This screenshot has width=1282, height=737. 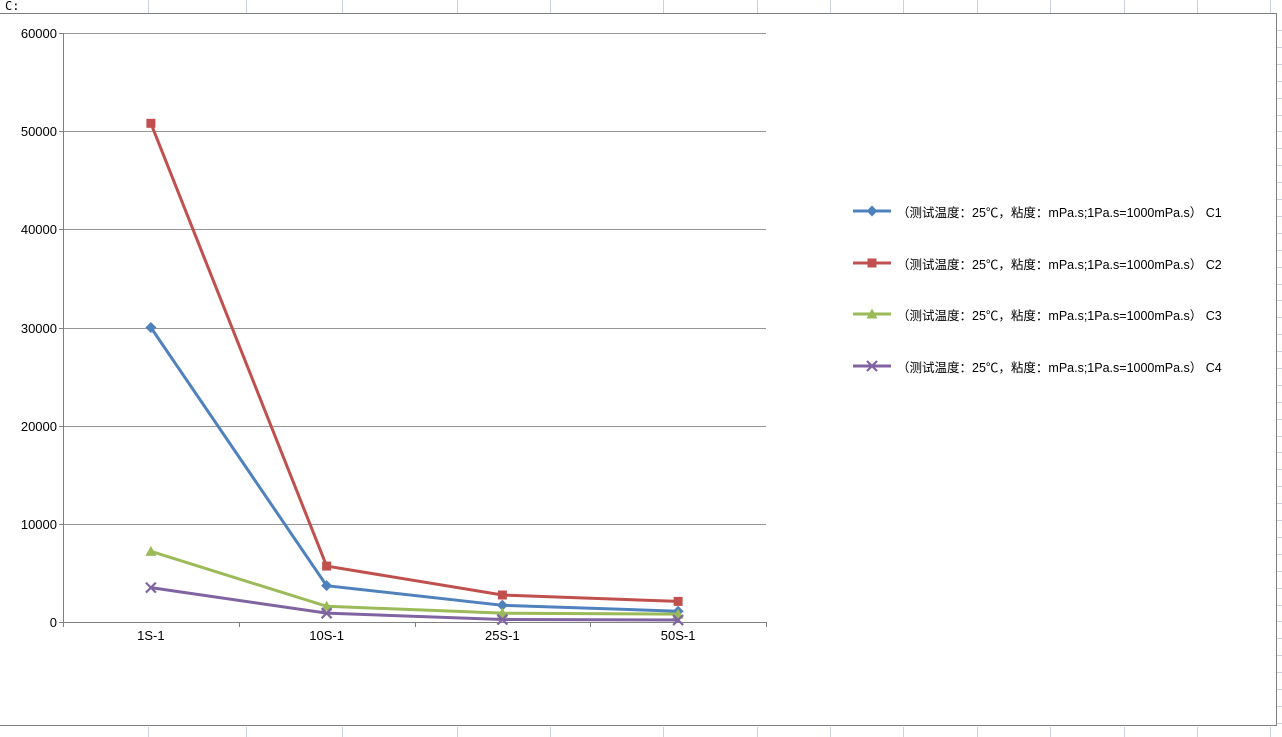 What do you see at coordinates (53, 622) in the screenshot?
I see `y-tick-label: 0` at bounding box center [53, 622].